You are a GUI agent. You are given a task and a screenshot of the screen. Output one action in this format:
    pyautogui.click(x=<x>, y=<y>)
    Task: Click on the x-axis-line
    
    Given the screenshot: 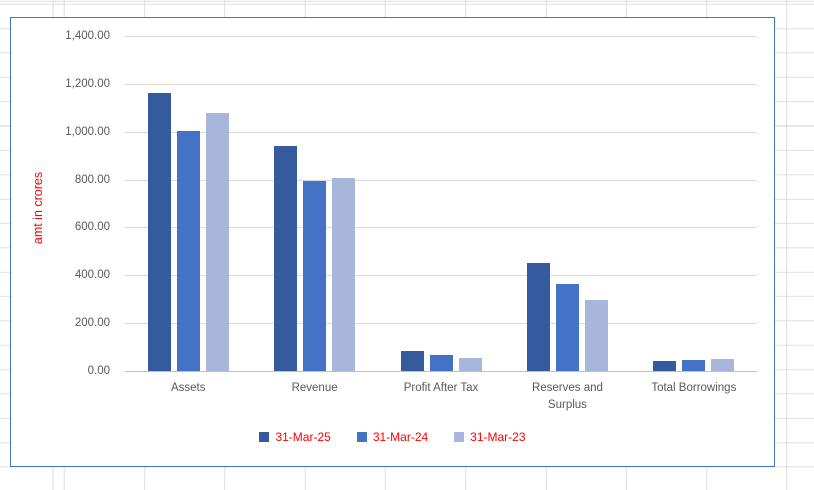 What is the action you would take?
    pyautogui.click(x=441, y=371)
    